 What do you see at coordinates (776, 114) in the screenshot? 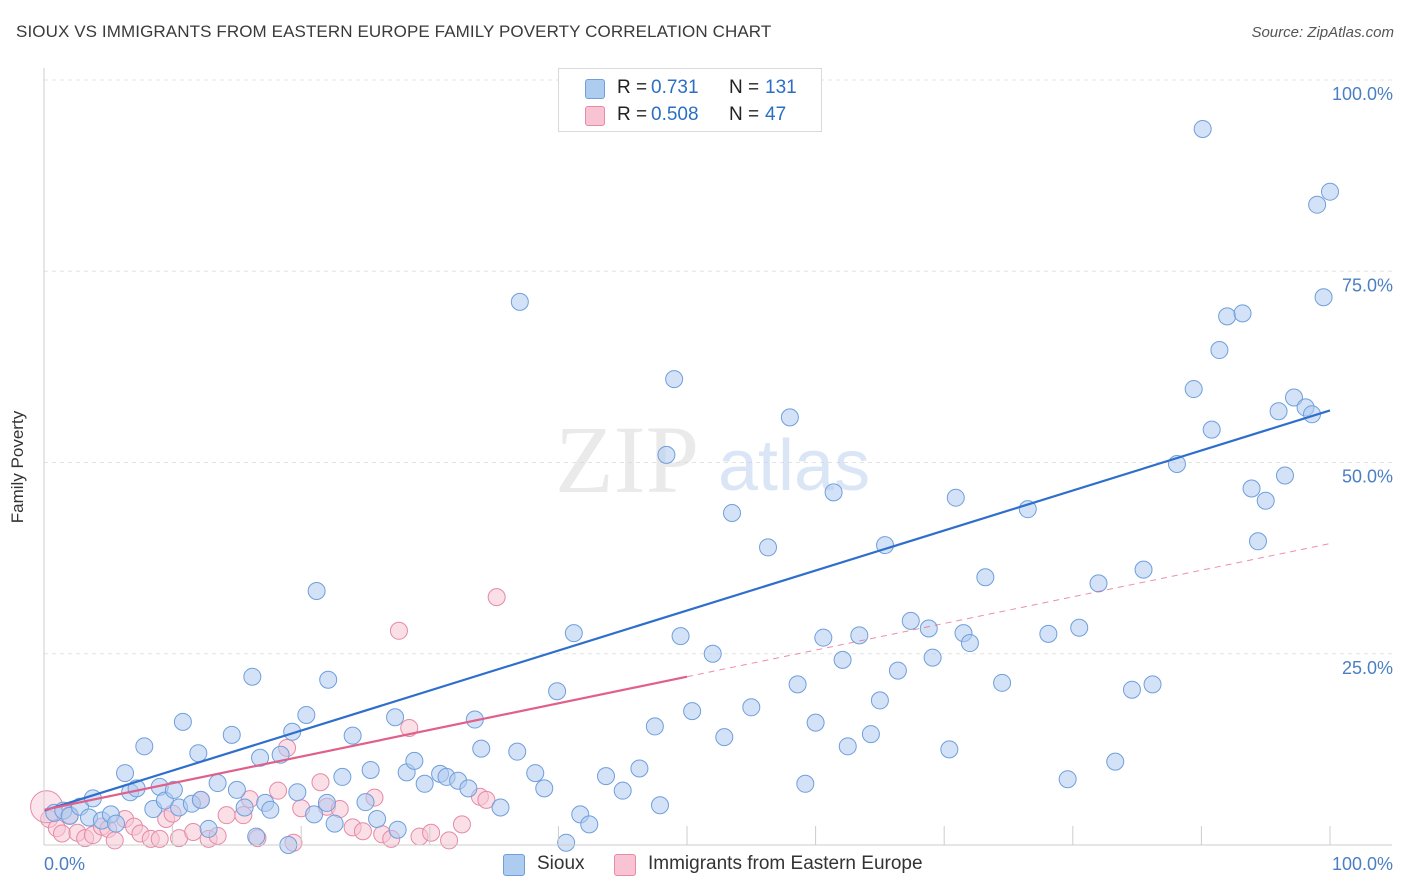
I see `legend-n-value: 47` at bounding box center [776, 114].